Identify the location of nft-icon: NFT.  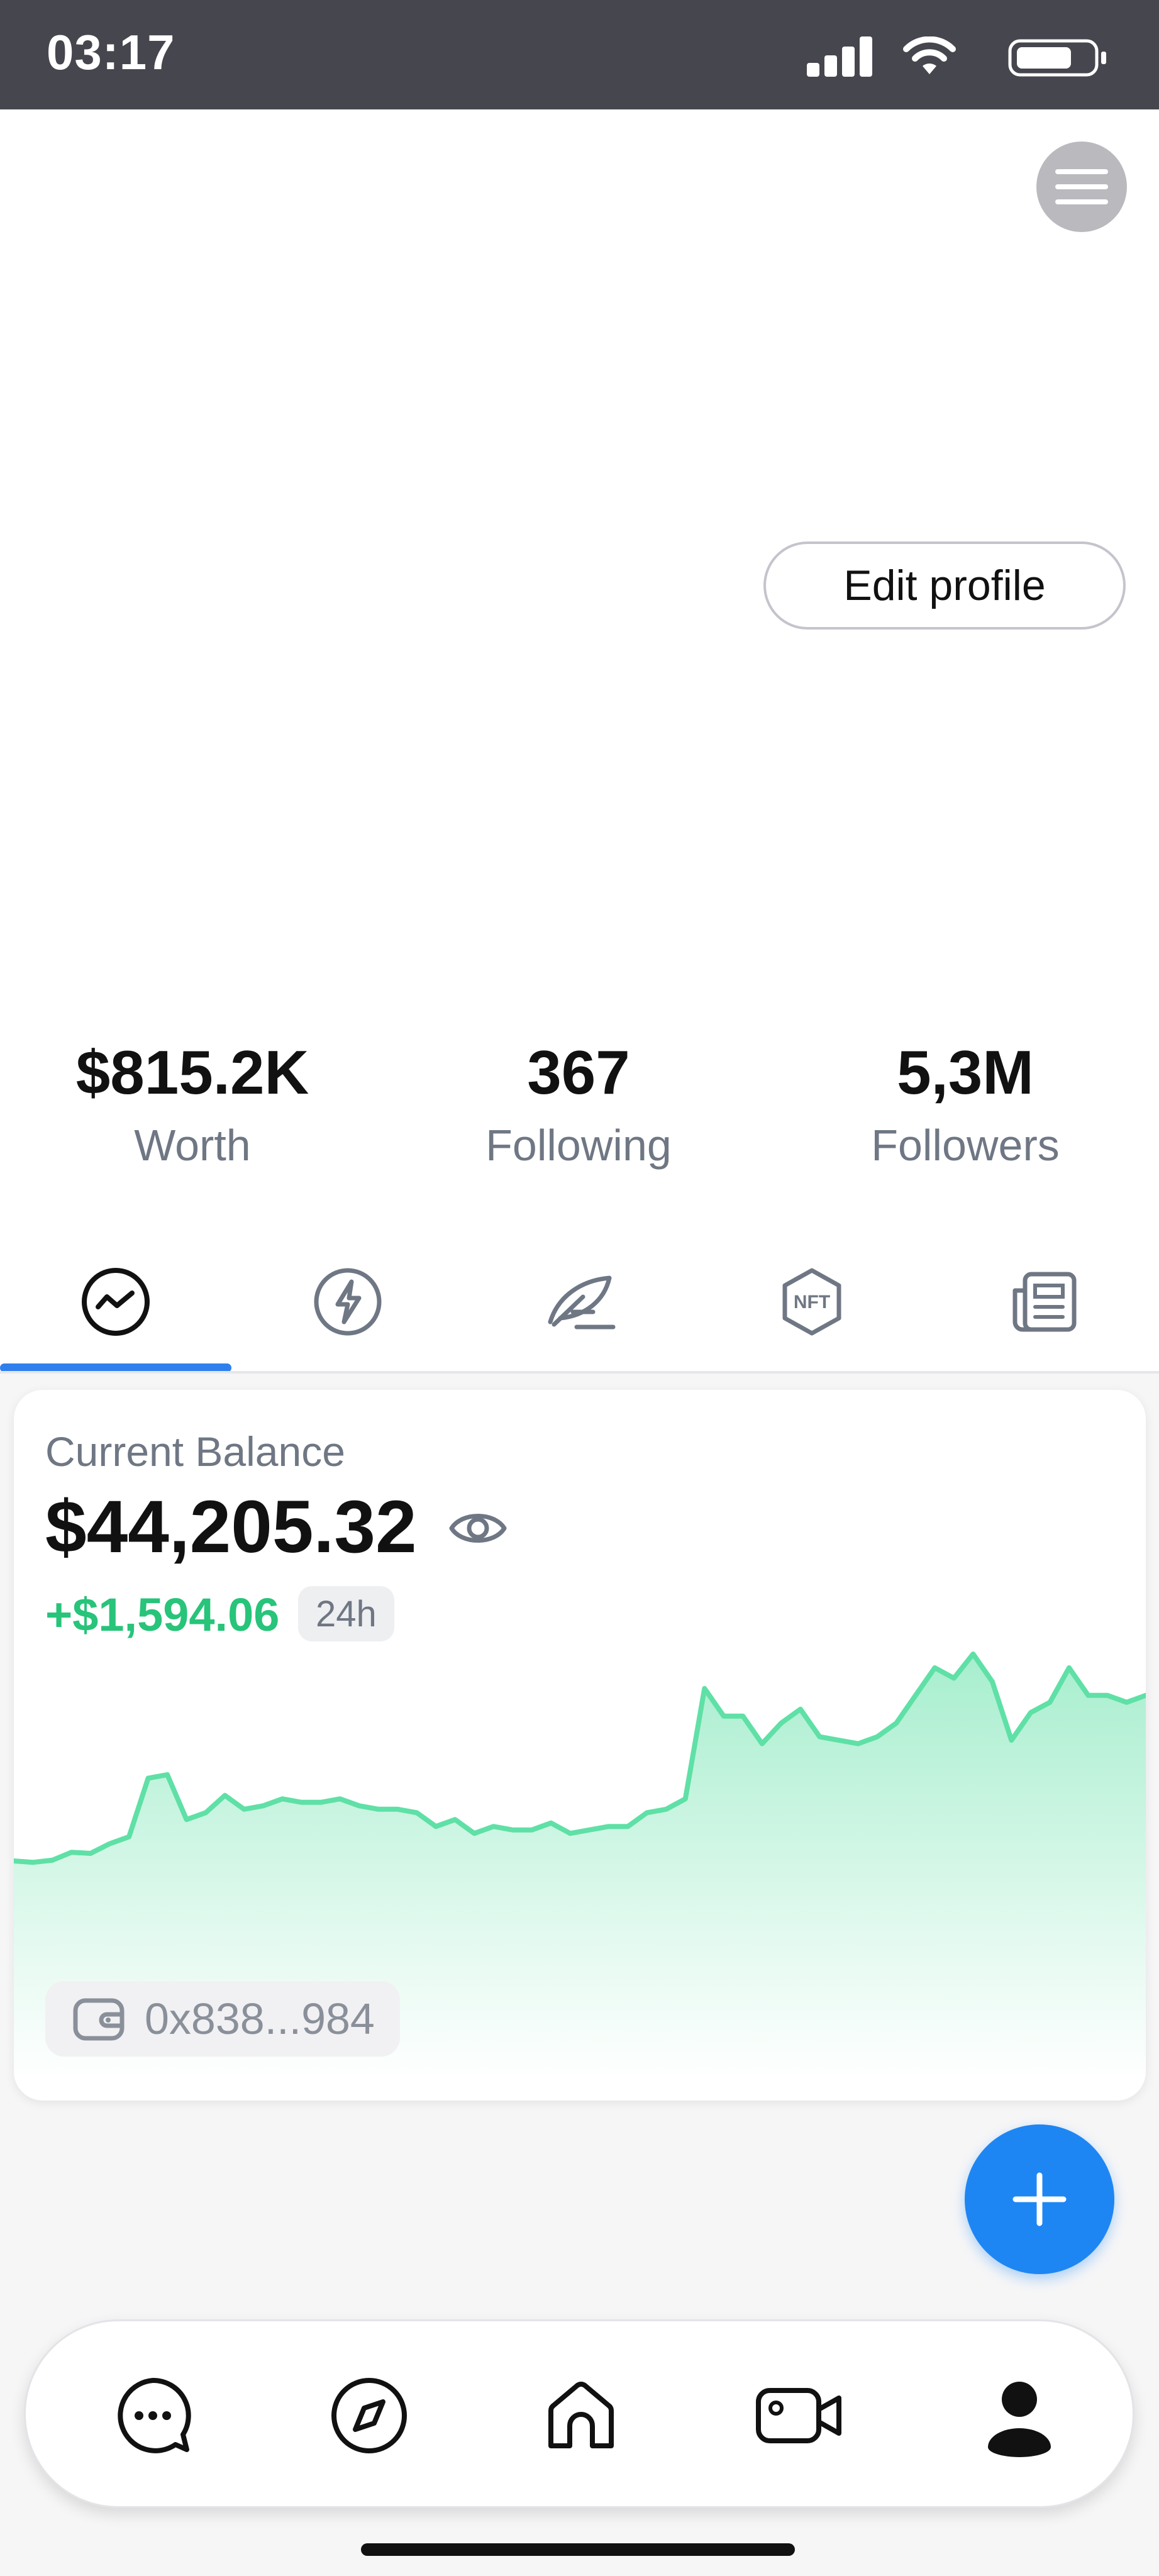
(811, 1302).